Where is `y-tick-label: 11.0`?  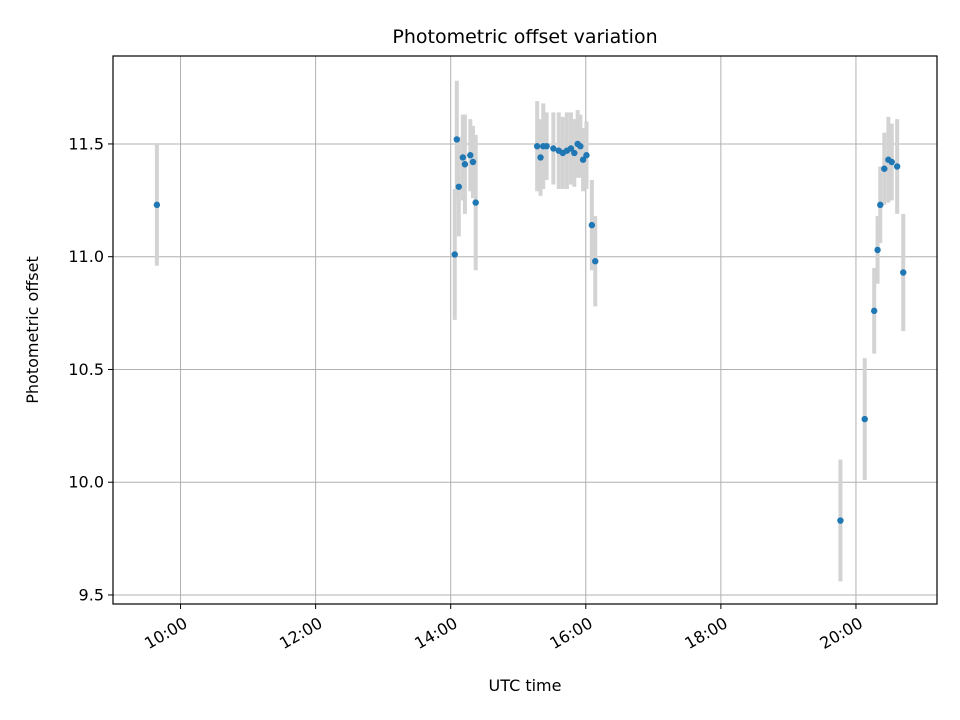
y-tick-label: 11.0 is located at coordinates (86, 256).